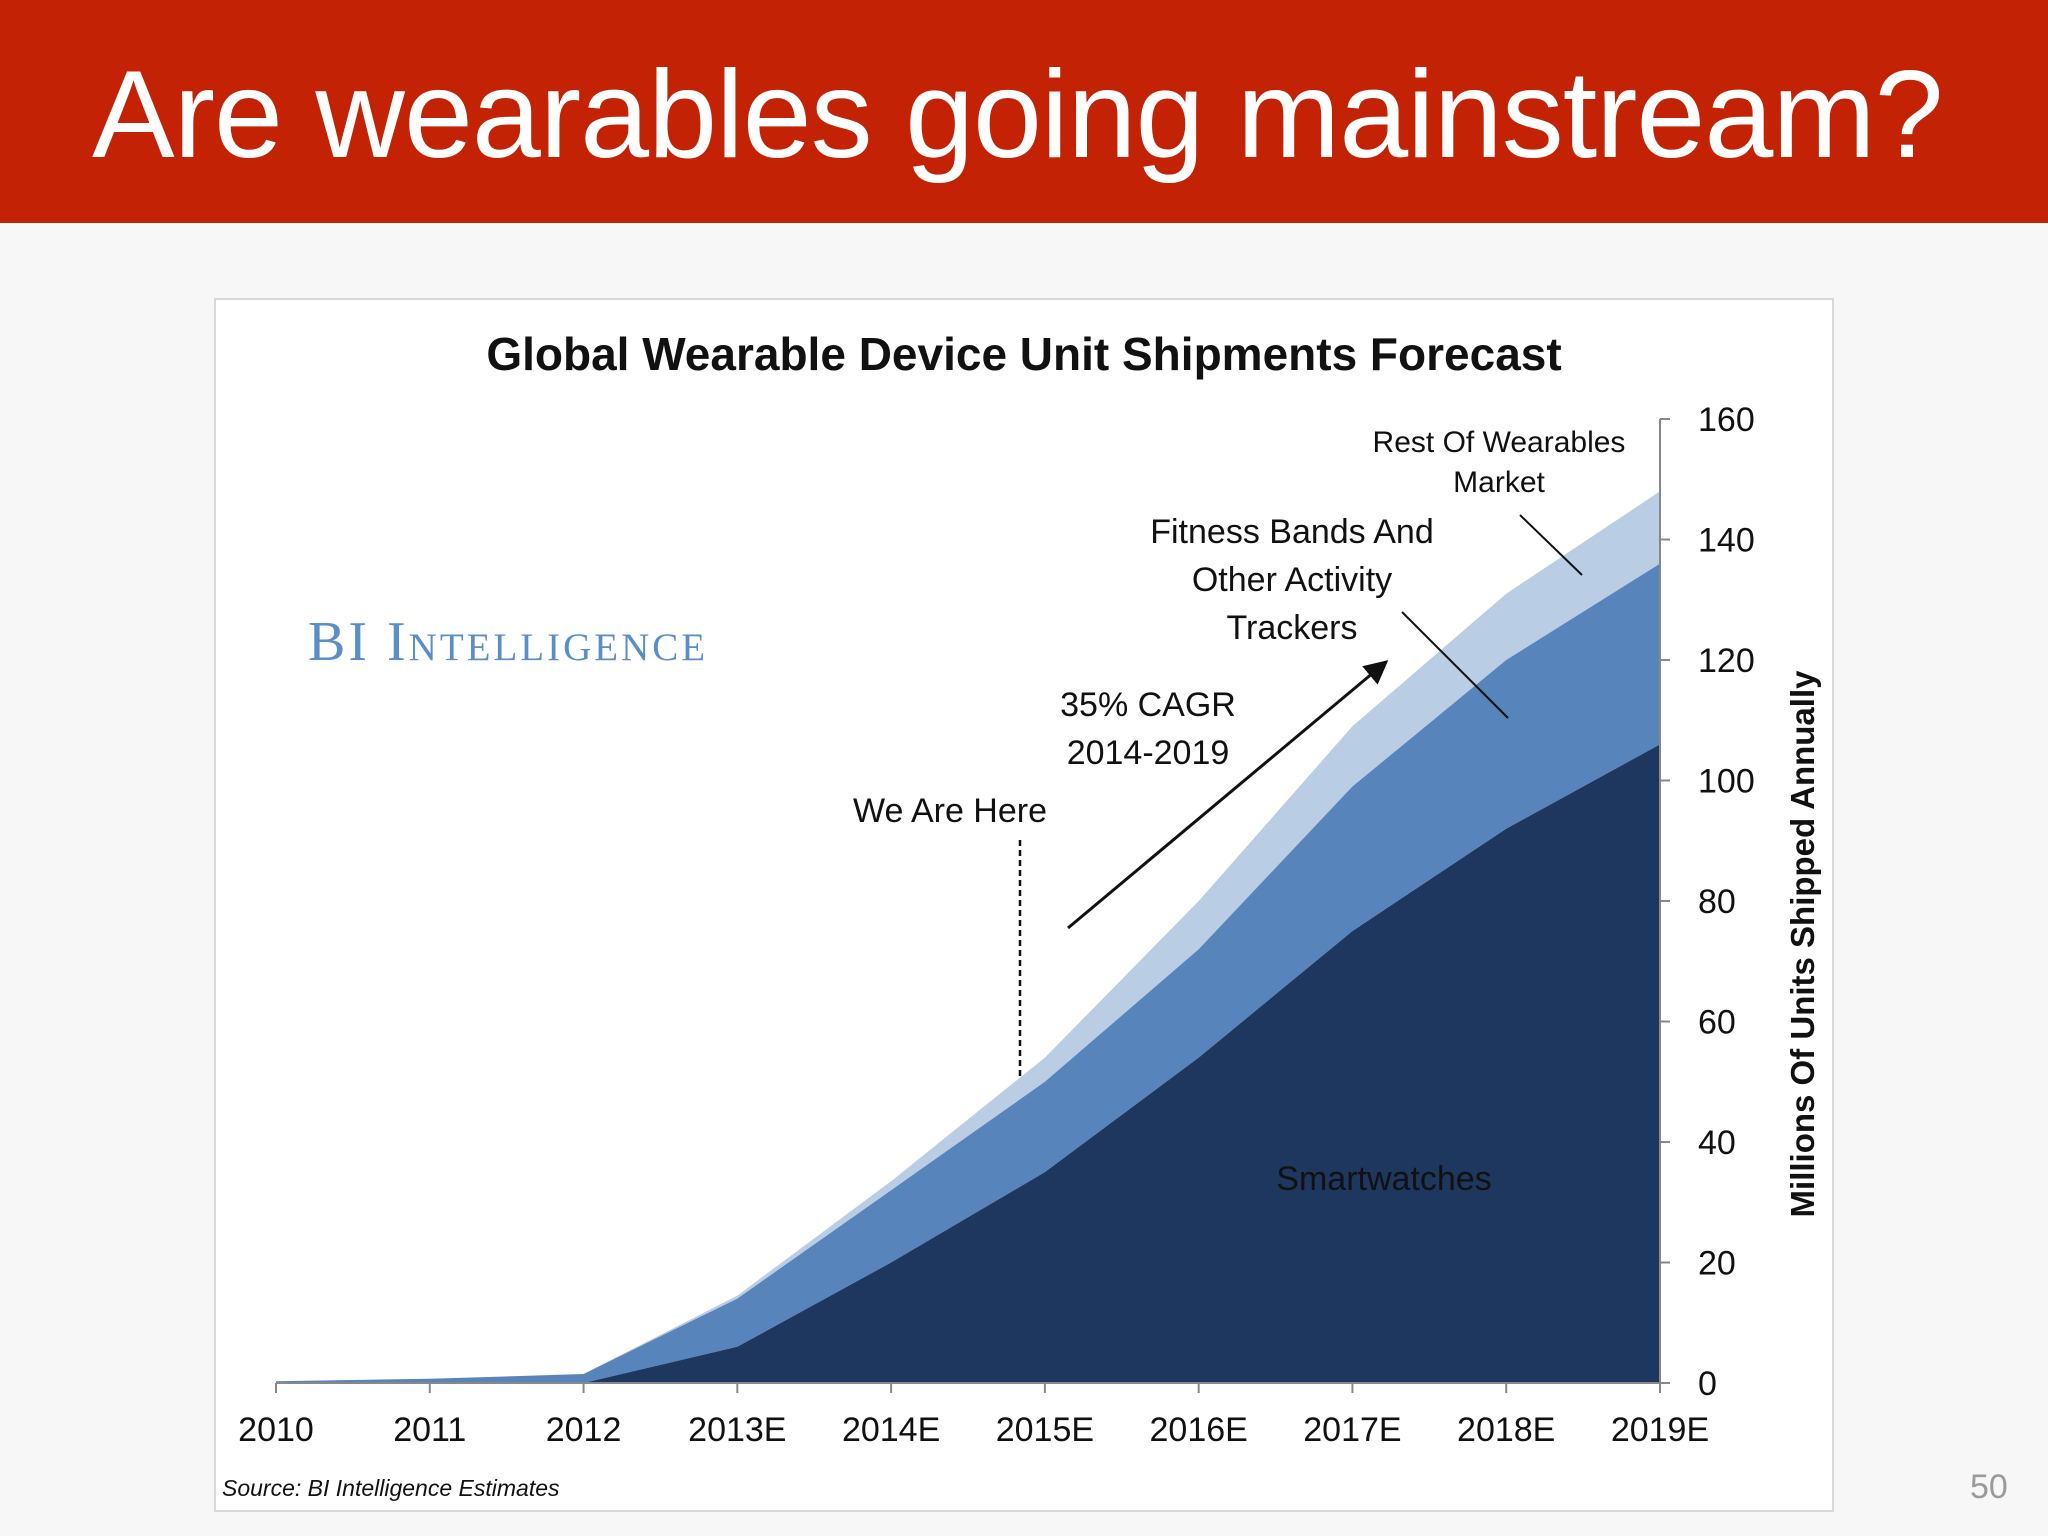 The height and width of the screenshot is (1536, 2048). Describe the element at coordinates (508, 642) in the screenshot. I see `brand-logo: BI Intelligence` at that location.